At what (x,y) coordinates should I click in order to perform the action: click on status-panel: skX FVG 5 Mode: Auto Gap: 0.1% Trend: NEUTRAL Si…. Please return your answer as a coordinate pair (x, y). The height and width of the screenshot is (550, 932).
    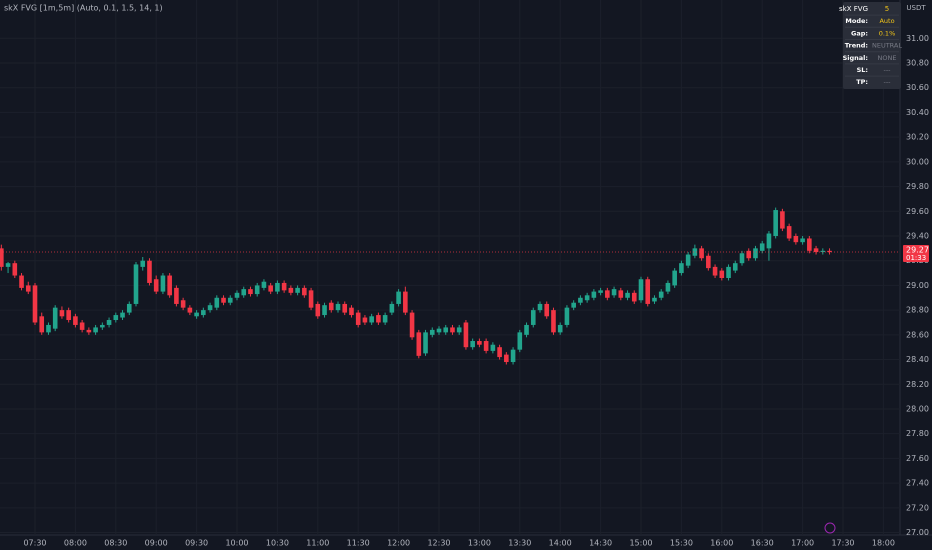
    Looking at the image, I should click on (870, 45).